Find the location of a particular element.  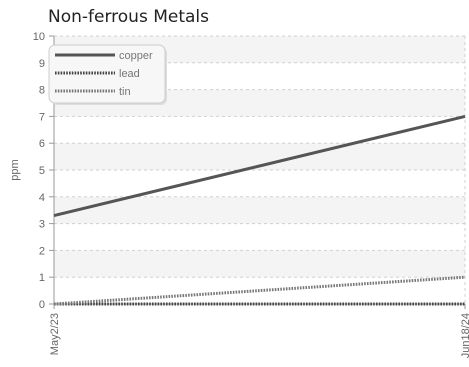

legend-label-copper: copper is located at coordinates (136, 56).